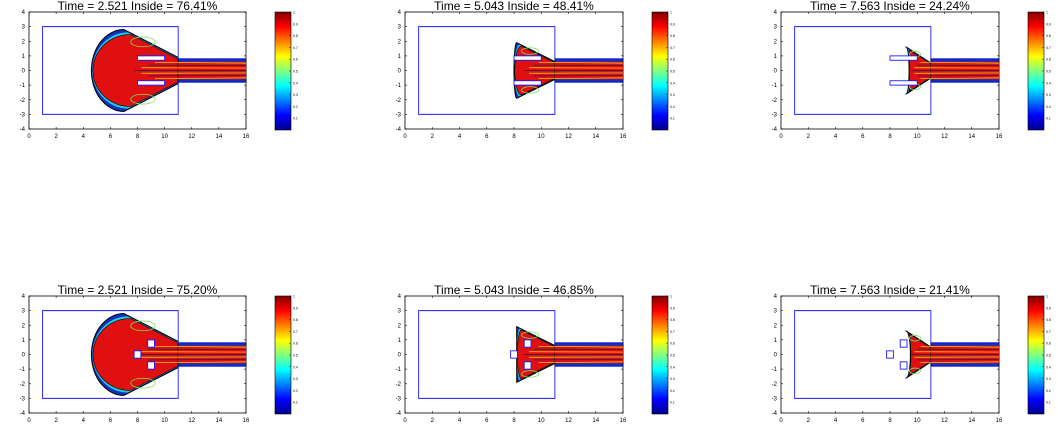 The width and height of the screenshot is (1058, 428). What do you see at coordinates (890, 6) in the screenshot?
I see `plot-title: Time = 7.563 Inside = 24.24%` at bounding box center [890, 6].